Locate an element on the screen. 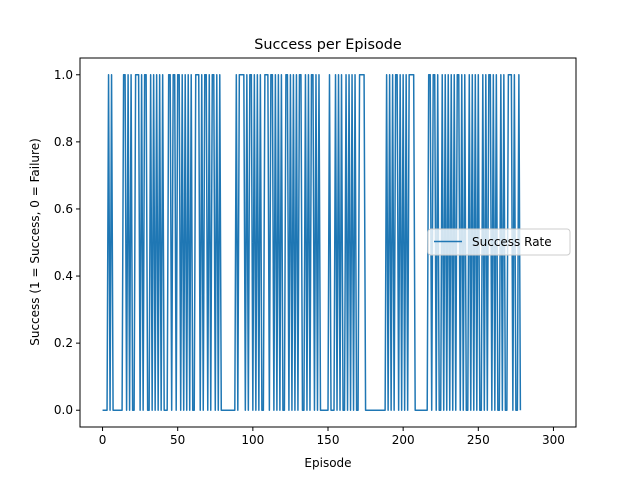 The height and width of the screenshot is (480, 640). legend-box is located at coordinates (499, 242).